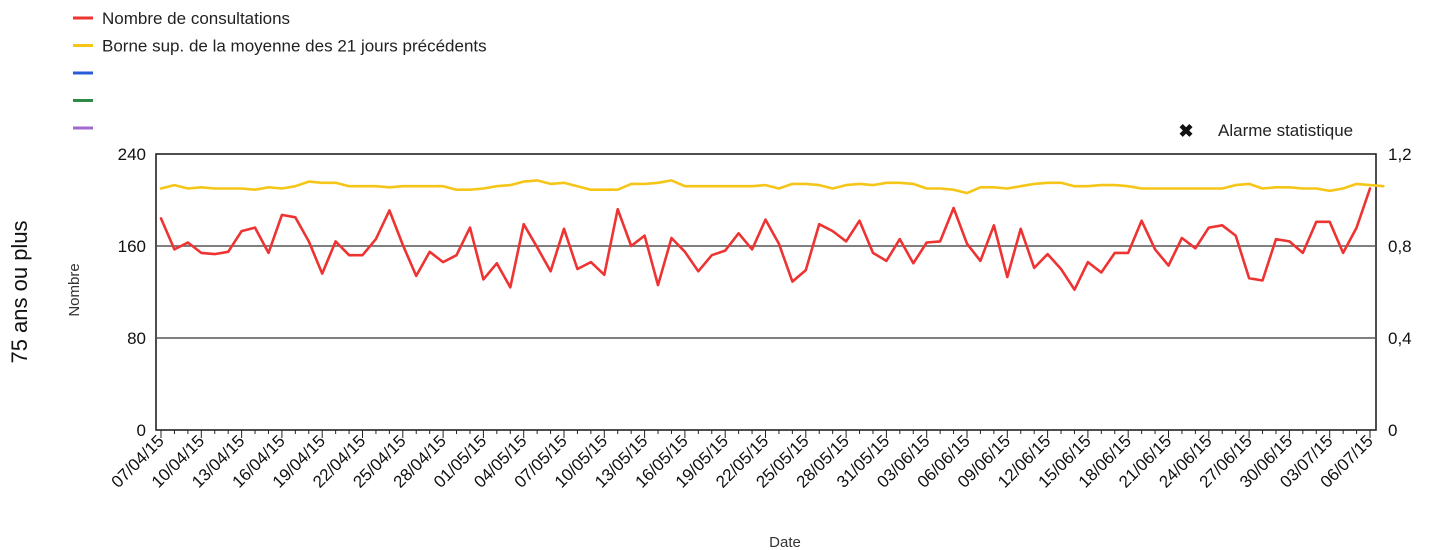  I want to click on y-tick-label: 240, so click(132, 154).